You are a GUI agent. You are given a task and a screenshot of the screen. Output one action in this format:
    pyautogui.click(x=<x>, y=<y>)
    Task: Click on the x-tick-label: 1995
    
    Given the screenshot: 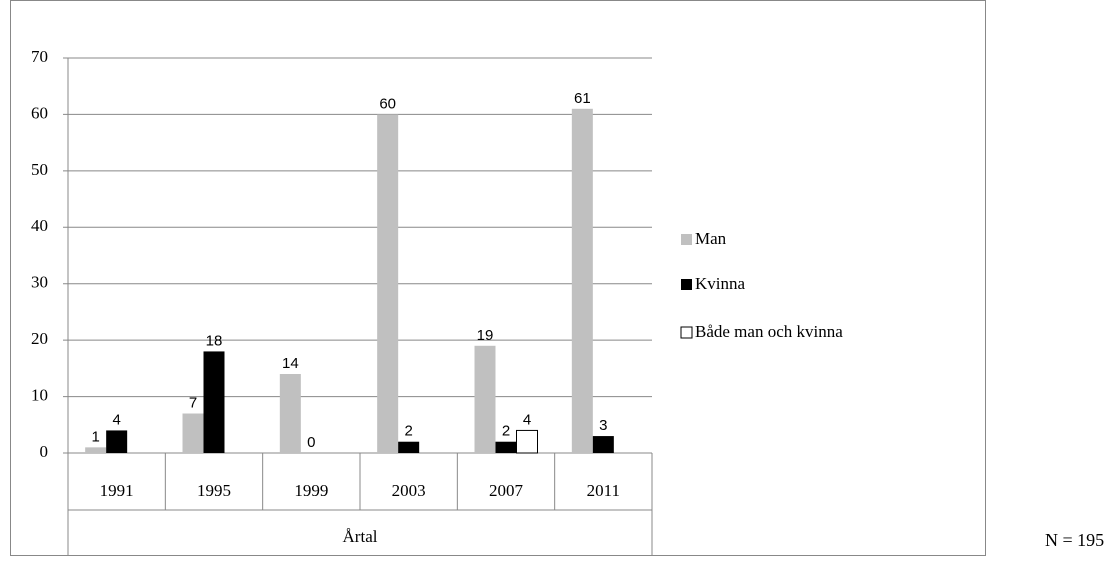 What is the action you would take?
    pyautogui.click(x=214, y=490)
    